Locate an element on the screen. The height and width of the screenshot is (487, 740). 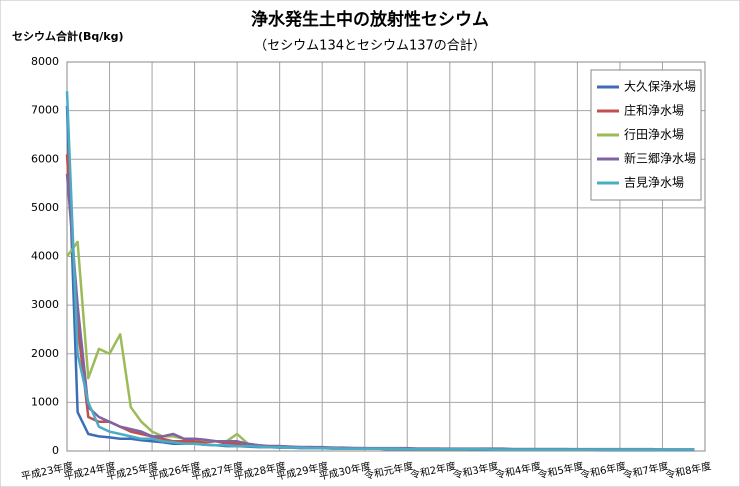
y-axis-label: セシウム合計(Bq/kg) is located at coordinates (68, 36).